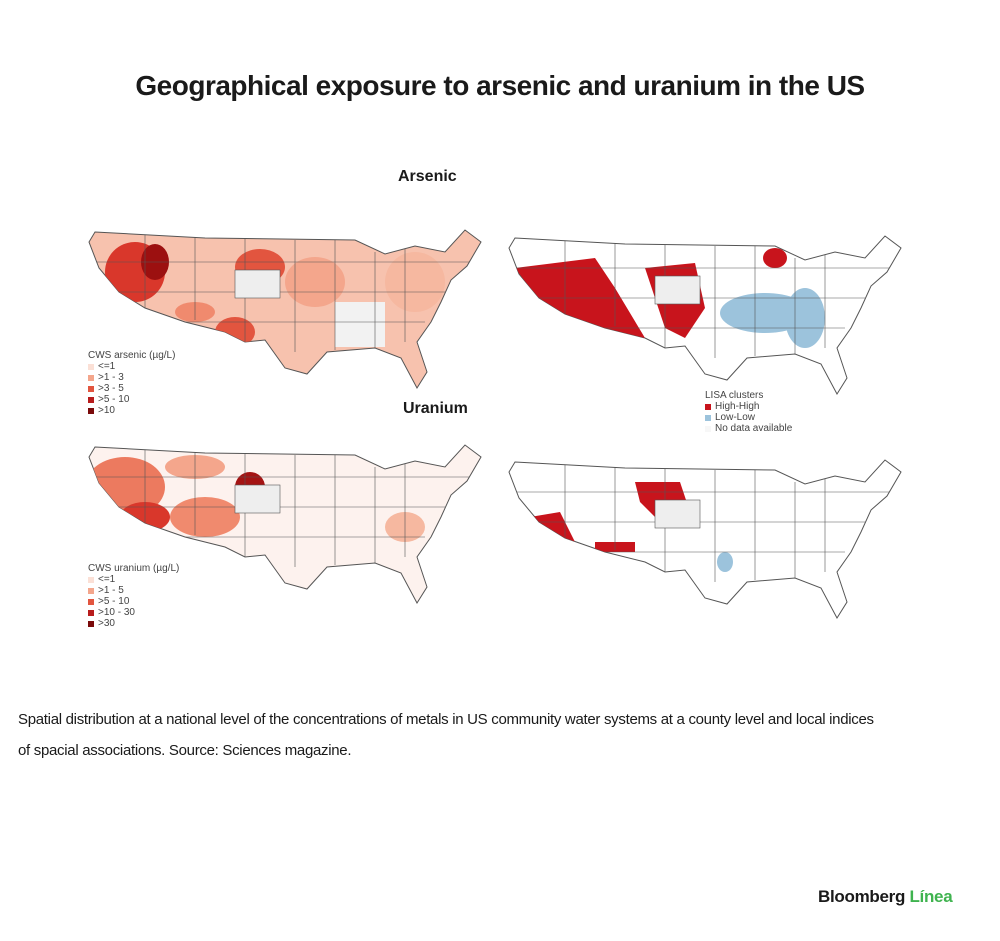  Describe the element at coordinates (862, 896) in the screenshot. I see `brand-name: Bloomberg` at that location.